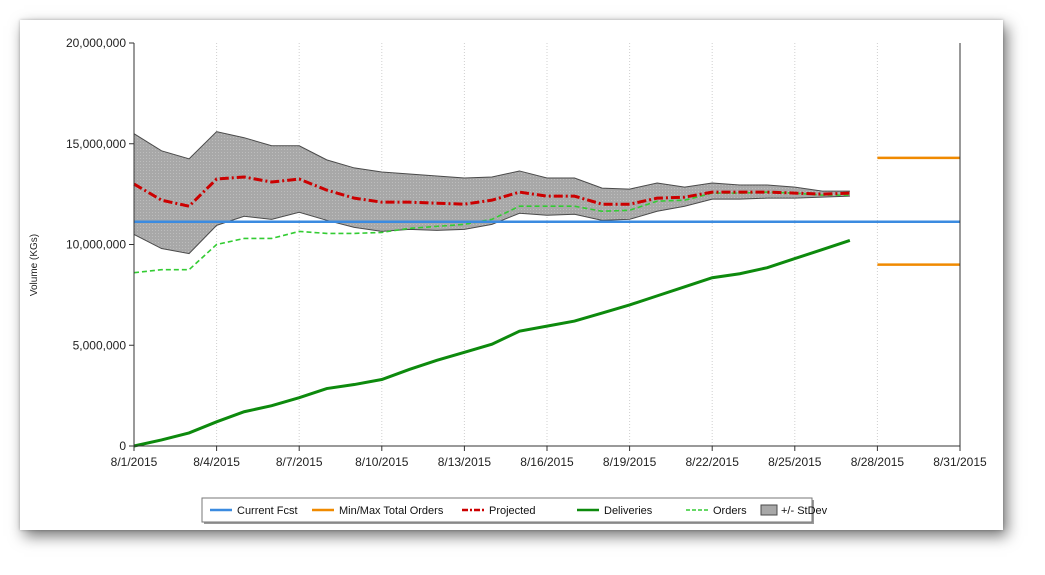 The height and width of the screenshot is (575, 1045). I want to click on legend-item-deliveries: Deliveries, so click(615, 511).